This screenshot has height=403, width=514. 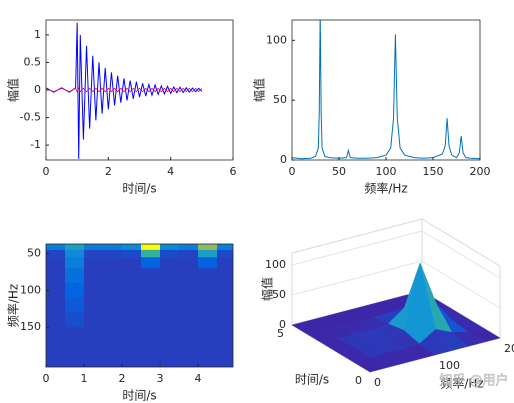 What do you see at coordinates (275, 264) in the screenshot?
I see `z-tick-label: 100` at bounding box center [275, 264].